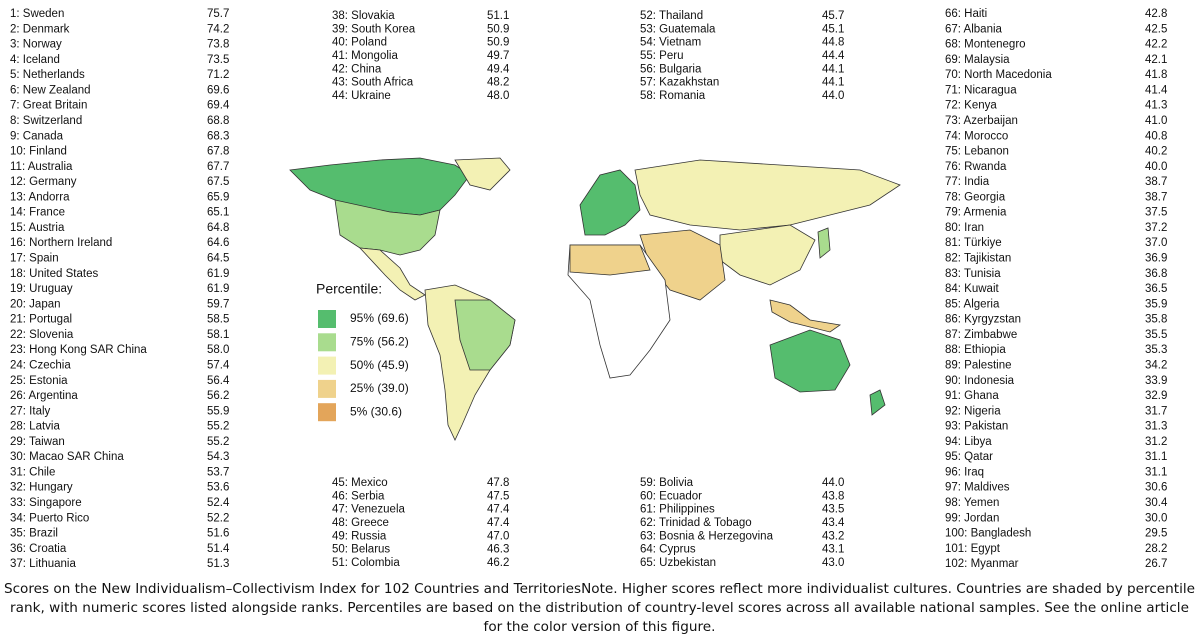  Describe the element at coordinates (833, 56) in the screenshot. I see `country-score: 44.4` at that location.